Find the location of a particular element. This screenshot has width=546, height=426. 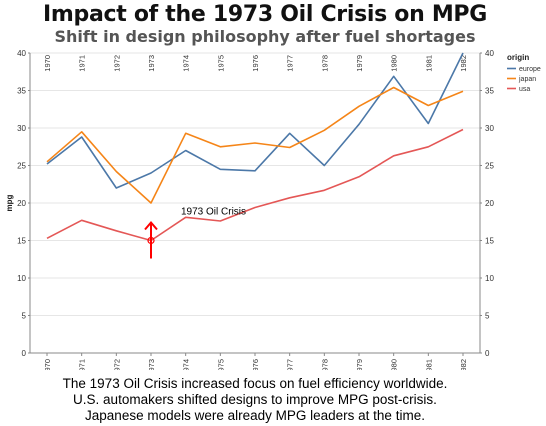

x-tick-label-top: 1975 is located at coordinates (220, 63).